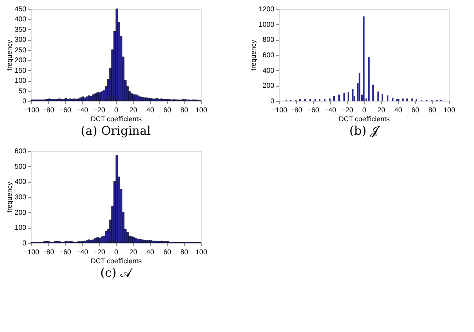  What do you see at coordinates (117, 273) in the screenshot?
I see `text: (c) 𝒜` at bounding box center [117, 273].